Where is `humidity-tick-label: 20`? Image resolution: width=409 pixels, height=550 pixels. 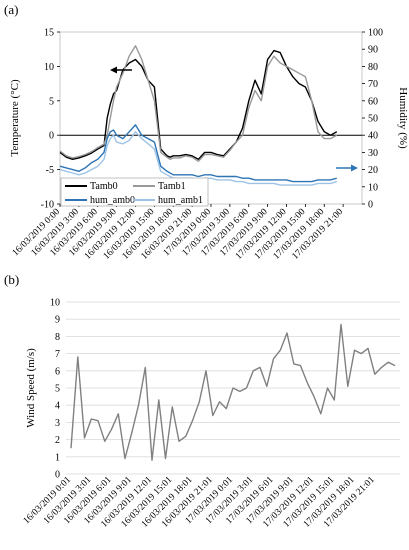 humidity-tick-label: 20 is located at coordinates (373, 170).